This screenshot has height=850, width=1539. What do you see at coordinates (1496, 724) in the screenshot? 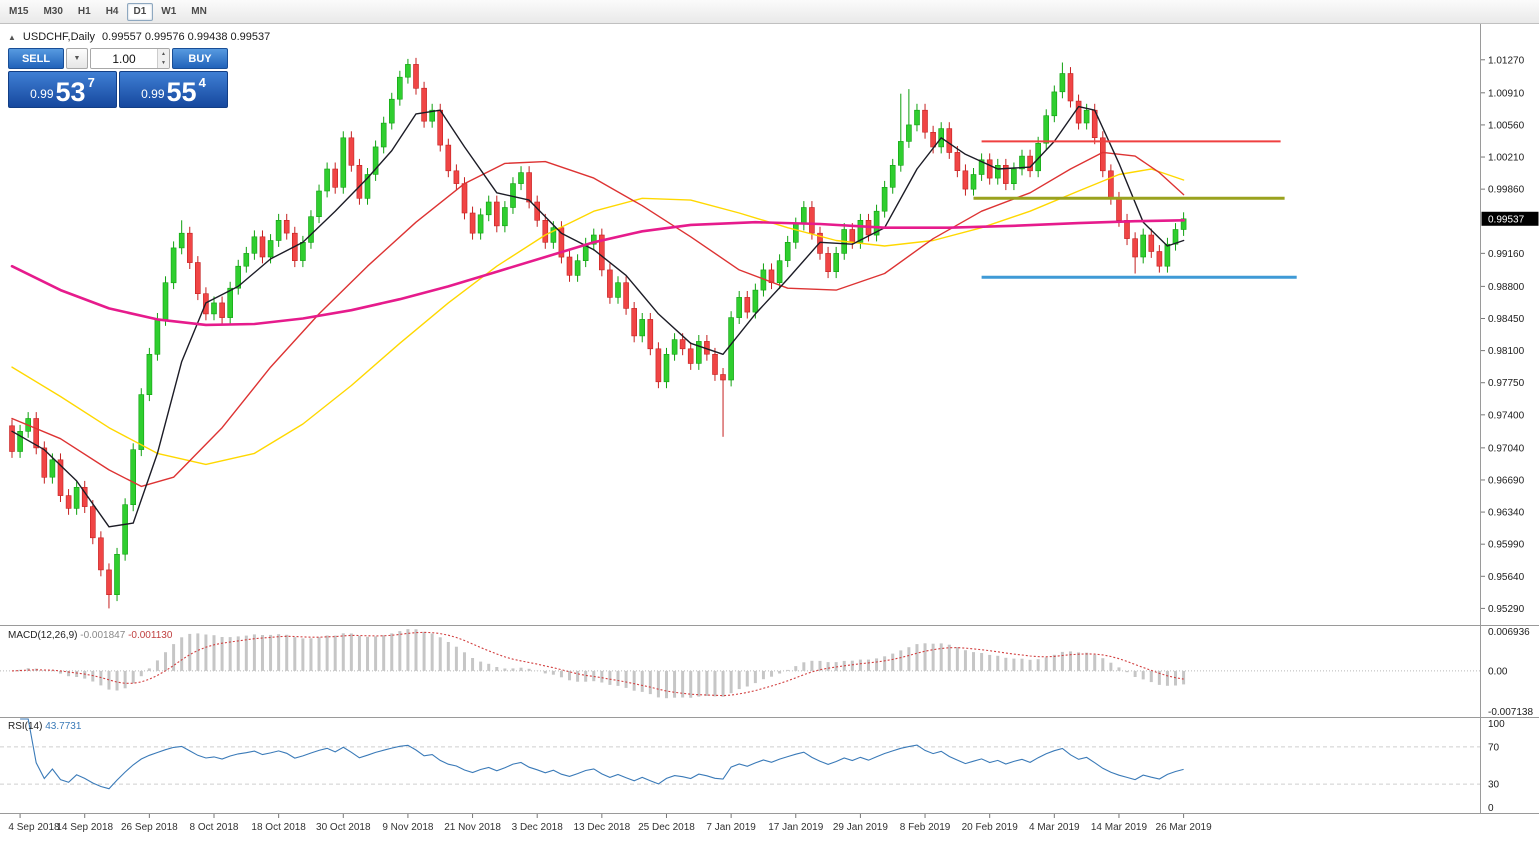
I see `rsi-axis-label: 100` at bounding box center [1496, 724].